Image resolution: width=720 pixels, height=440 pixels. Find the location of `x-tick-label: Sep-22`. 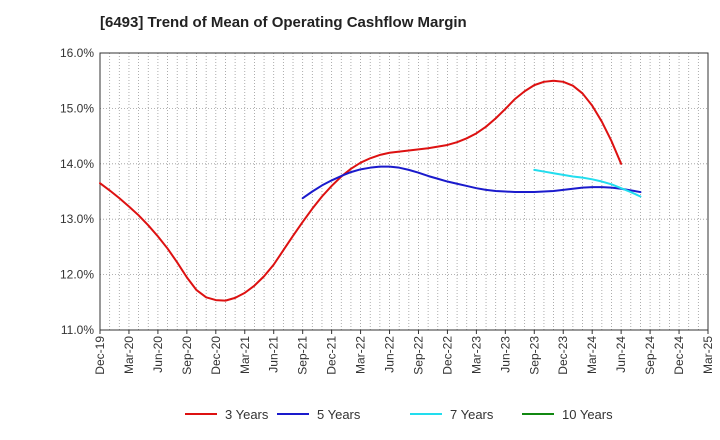

x-tick-label: Sep-22 is located at coordinates (418, 355).